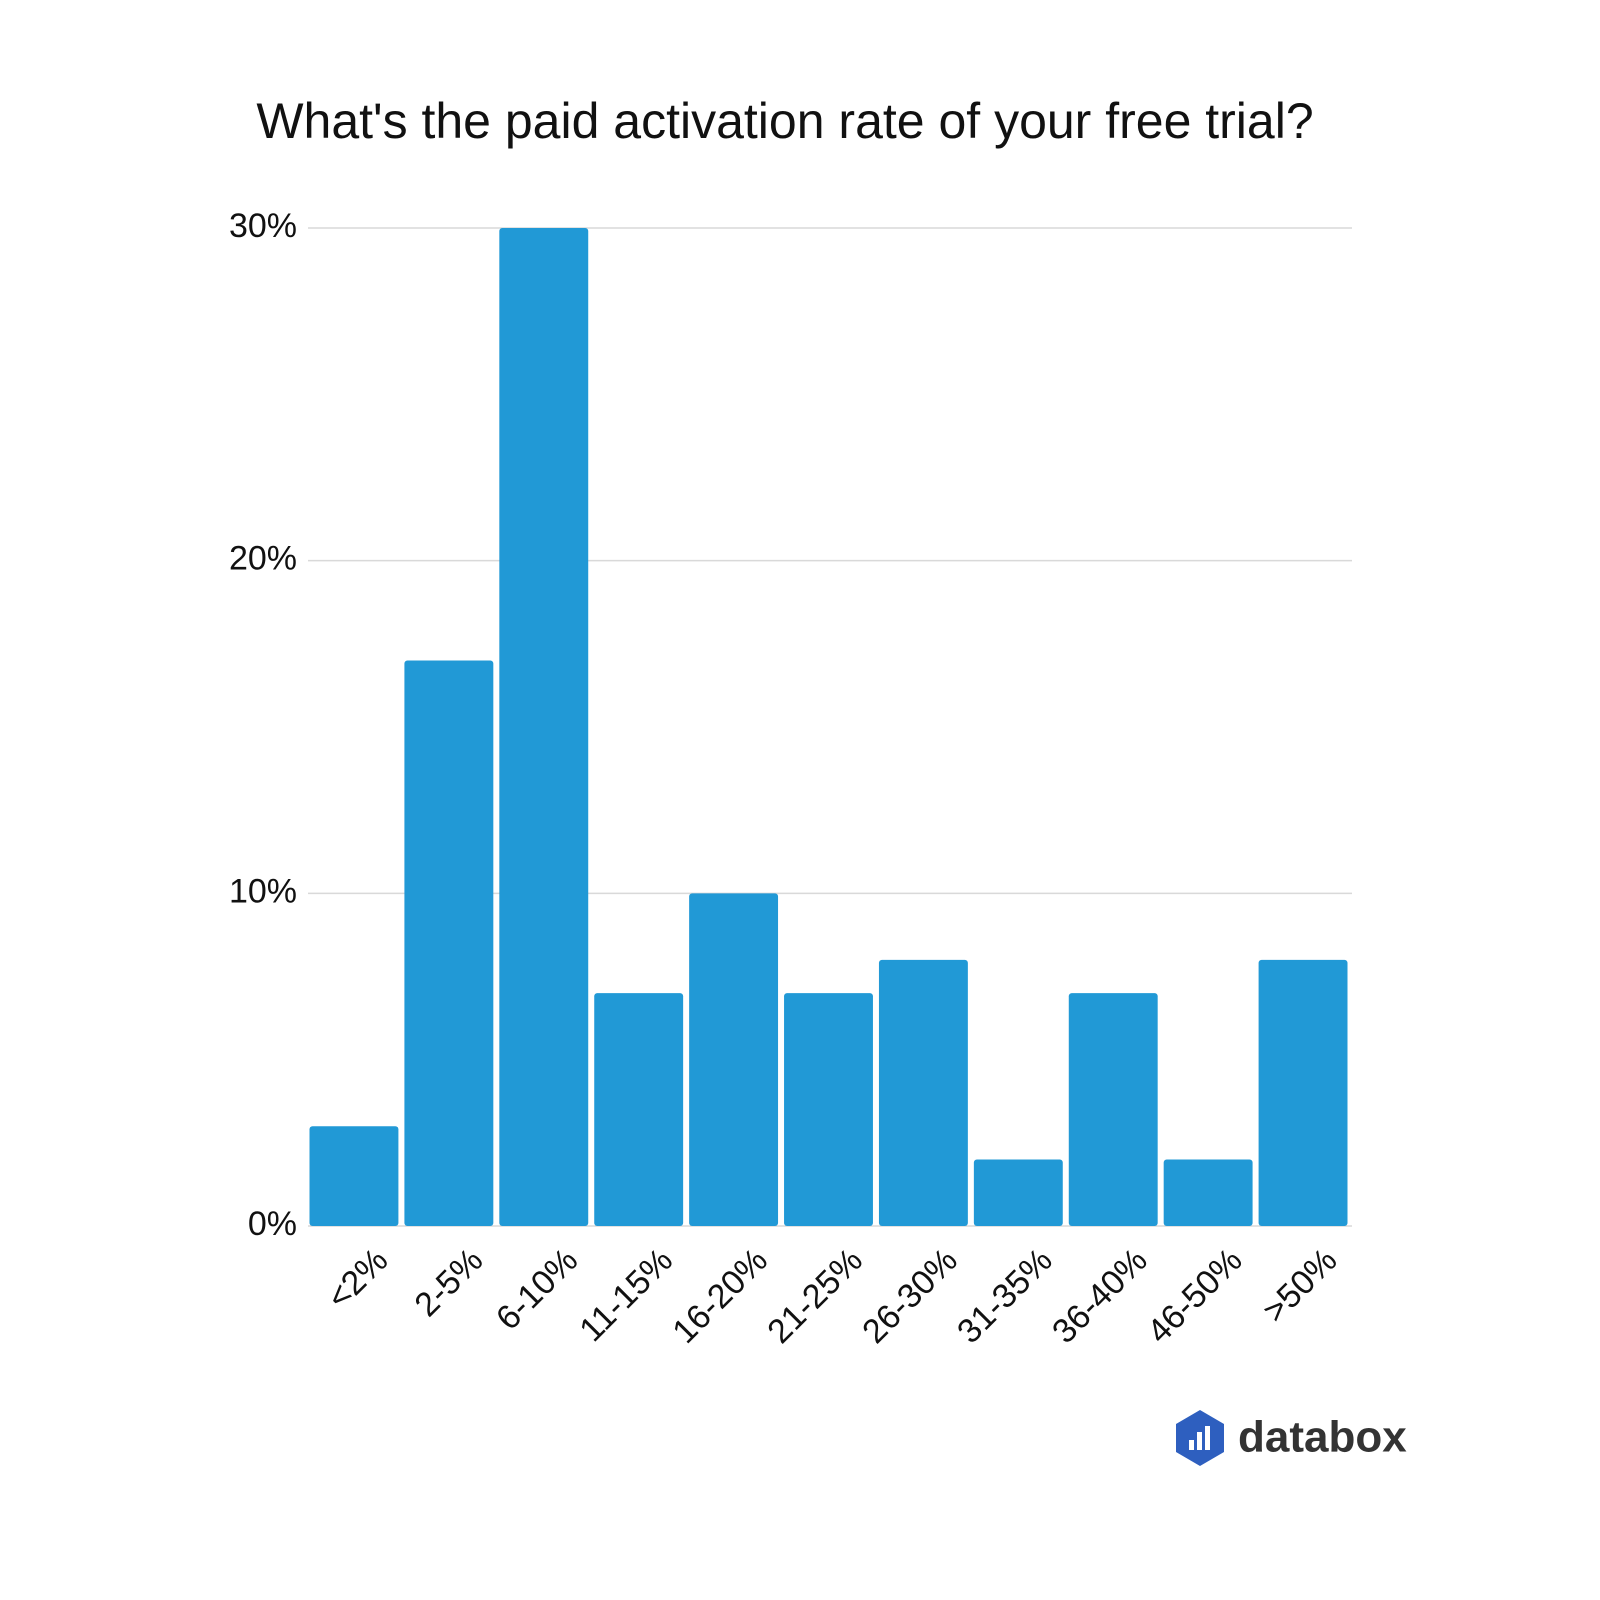 The image size is (1600, 1600). Describe the element at coordinates (1005, 1296) in the screenshot. I see `x-tick-label: 31-35%` at that location.